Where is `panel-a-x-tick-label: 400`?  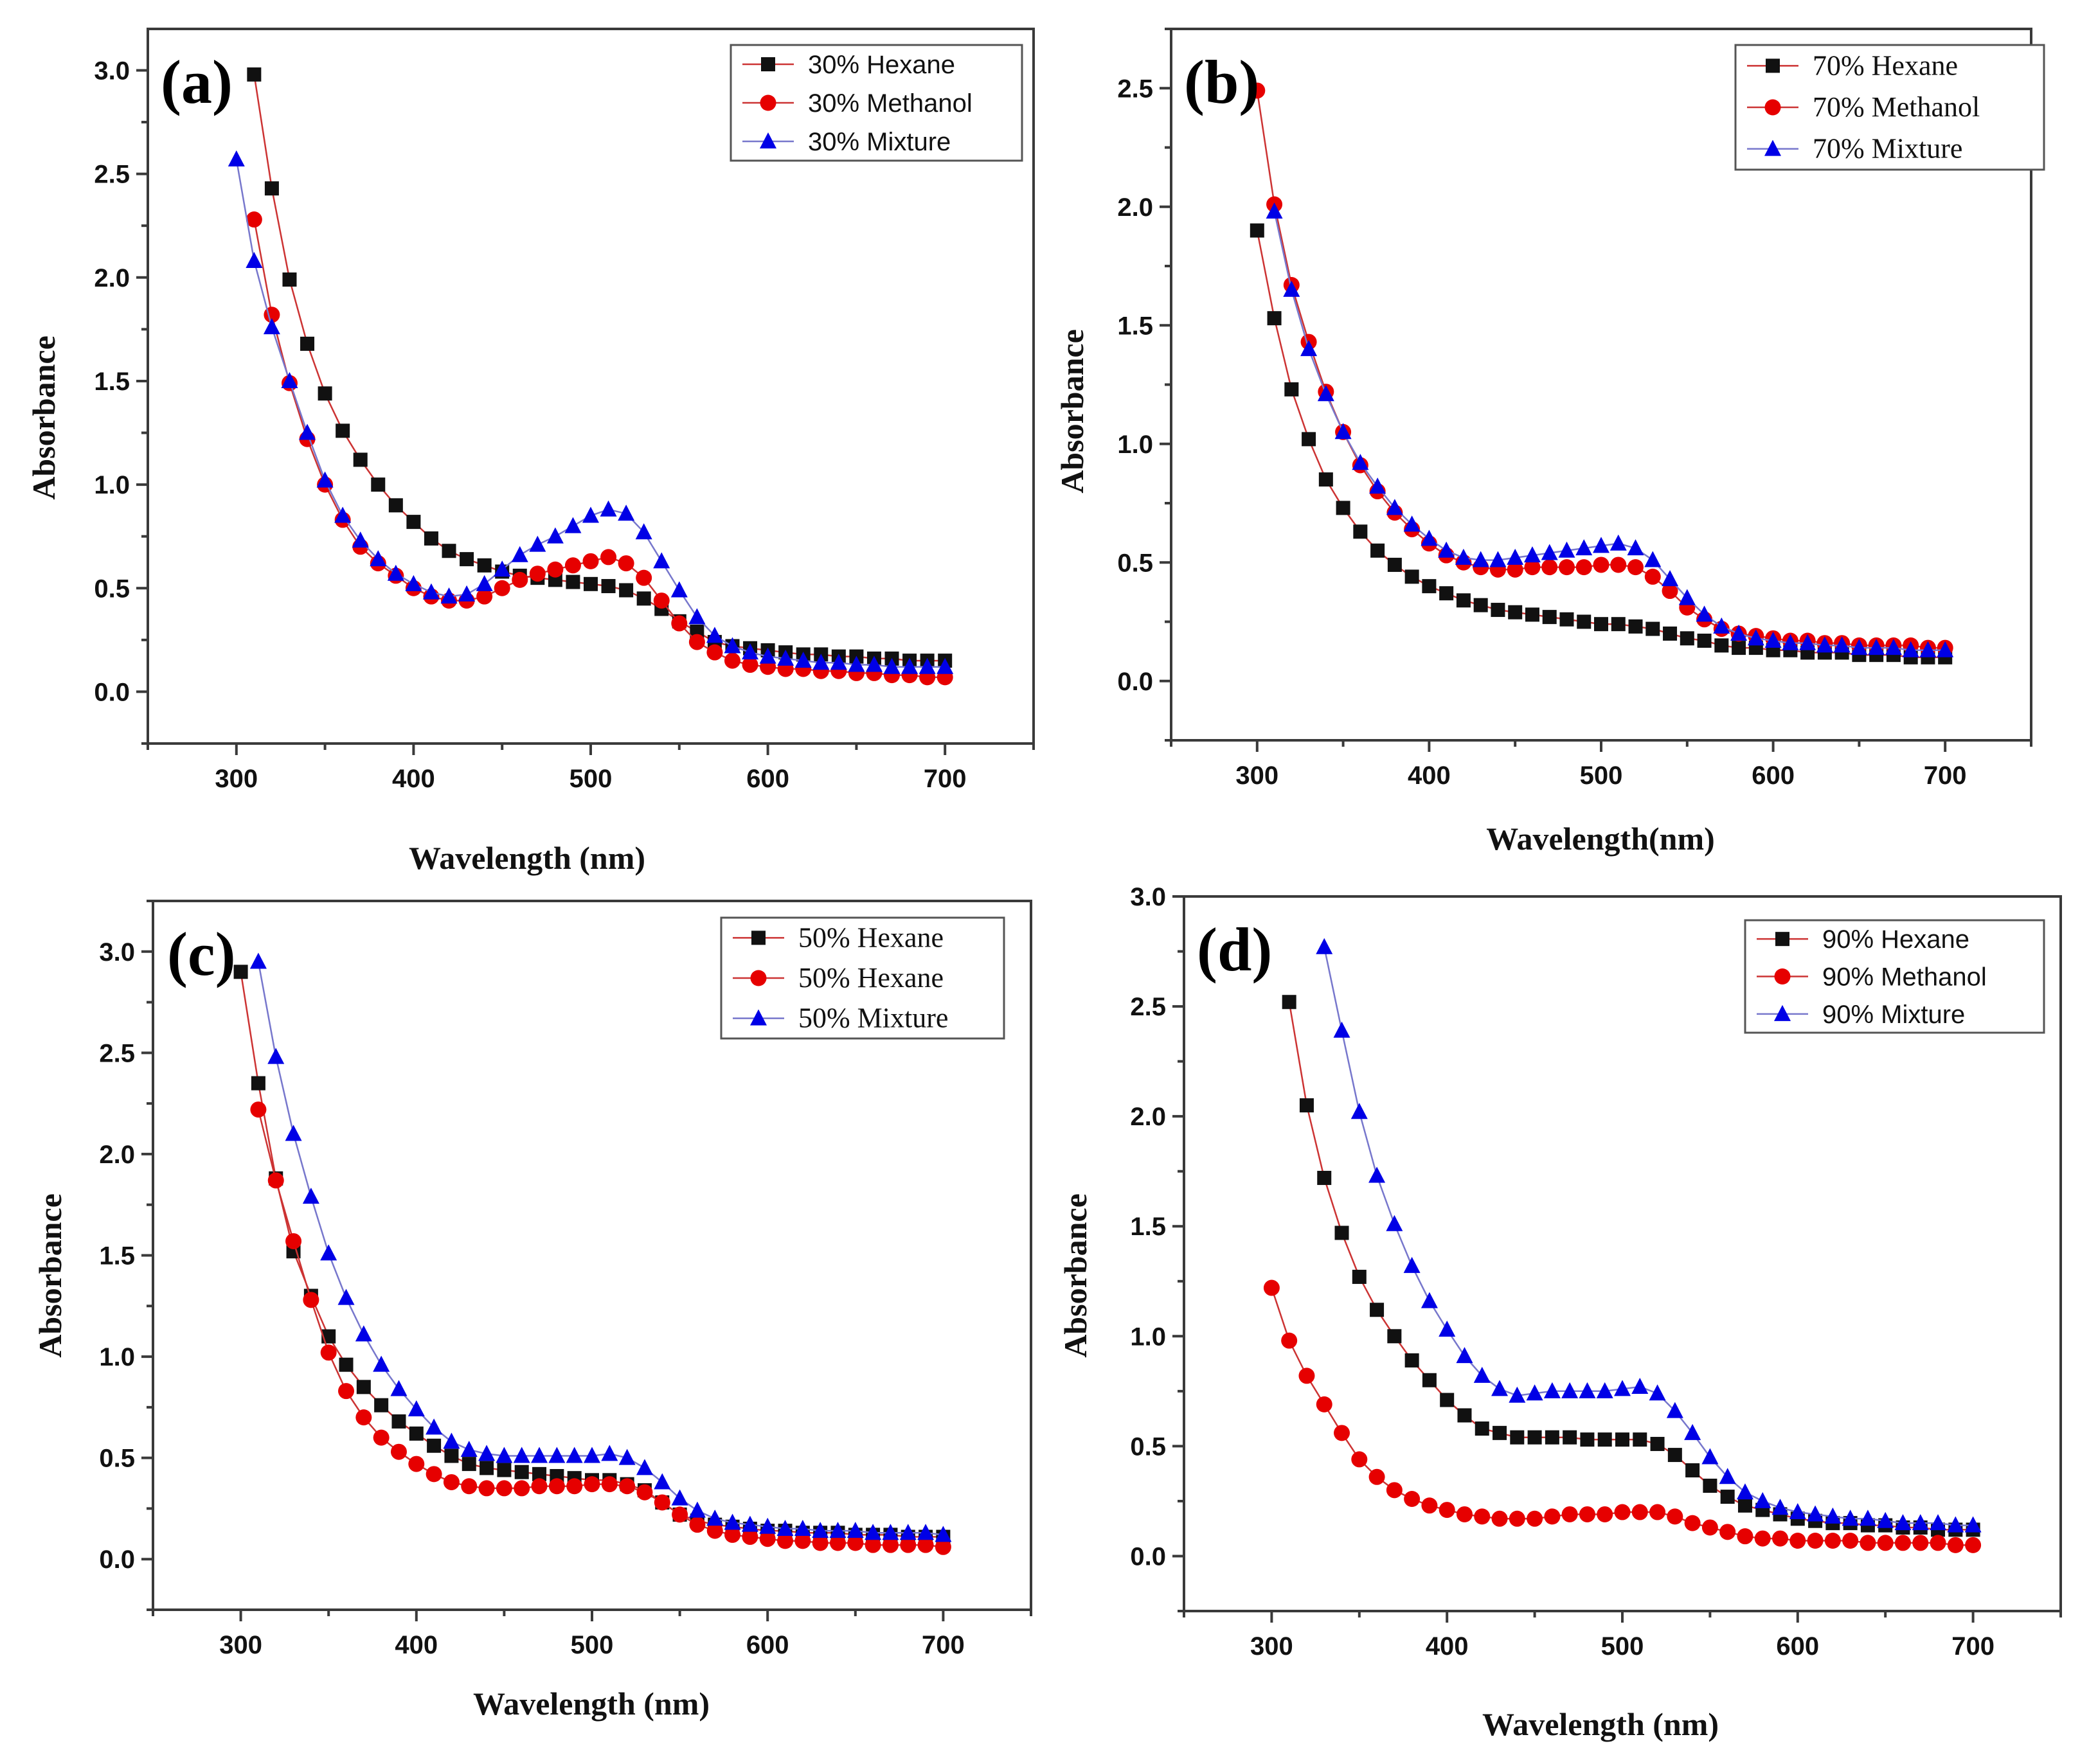
panel-a-x-tick-label: 400 is located at coordinates (414, 779).